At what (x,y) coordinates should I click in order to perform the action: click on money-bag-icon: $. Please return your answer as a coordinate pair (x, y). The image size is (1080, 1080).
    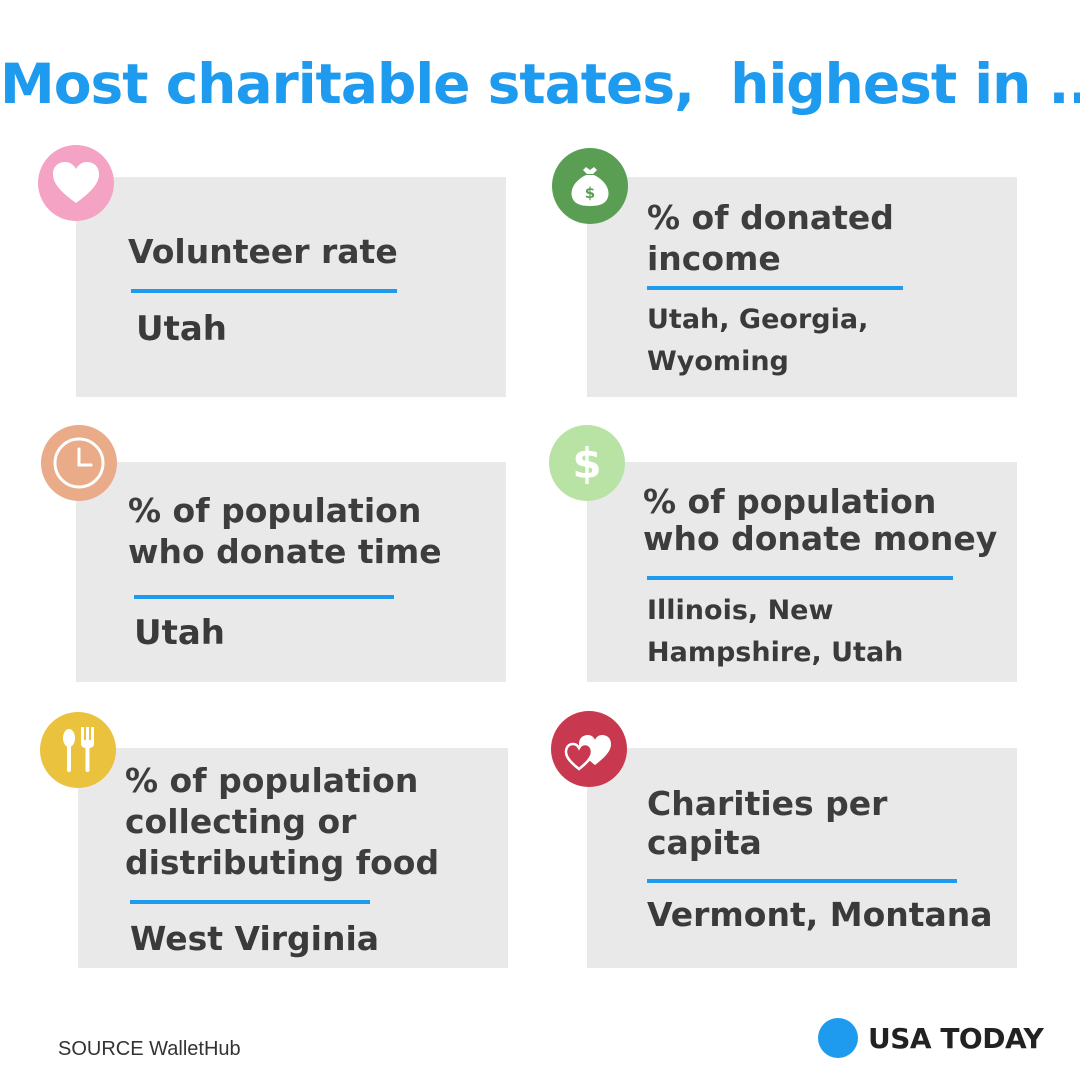
    Looking at the image, I should click on (590, 186).